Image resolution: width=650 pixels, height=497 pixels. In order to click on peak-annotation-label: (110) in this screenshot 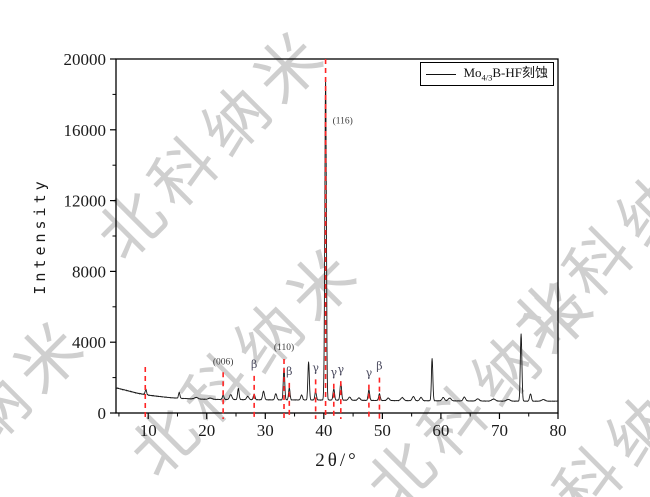, I will do `click(284, 347)`.